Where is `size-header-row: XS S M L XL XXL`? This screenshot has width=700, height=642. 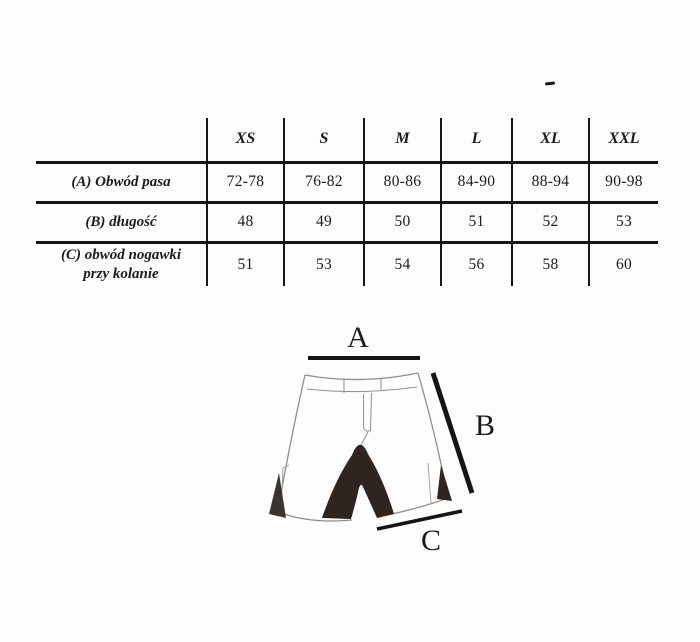
size-header-row: XS S M L XL XXL is located at coordinates (347, 141).